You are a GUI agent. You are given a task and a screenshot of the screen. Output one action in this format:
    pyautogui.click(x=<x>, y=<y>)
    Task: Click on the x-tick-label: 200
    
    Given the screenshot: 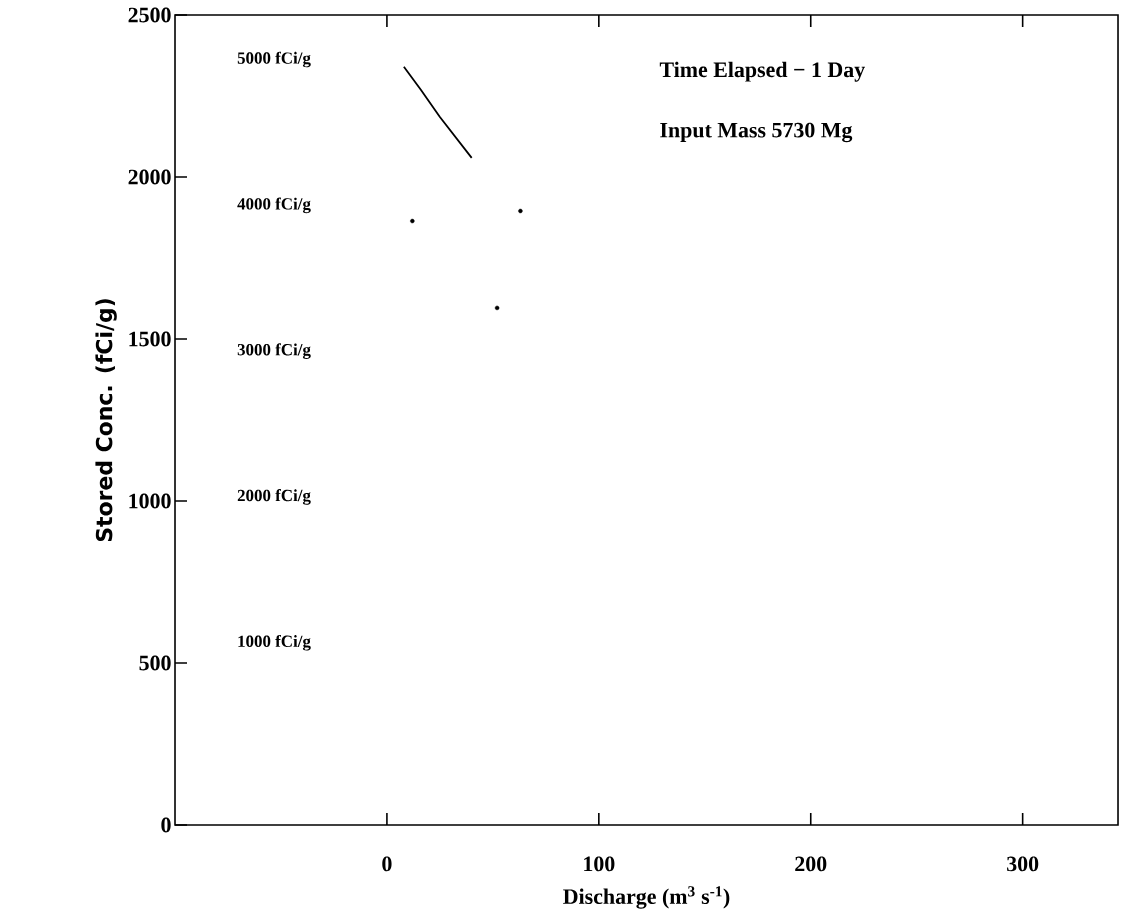 What is the action you would take?
    pyautogui.click(x=811, y=864)
    